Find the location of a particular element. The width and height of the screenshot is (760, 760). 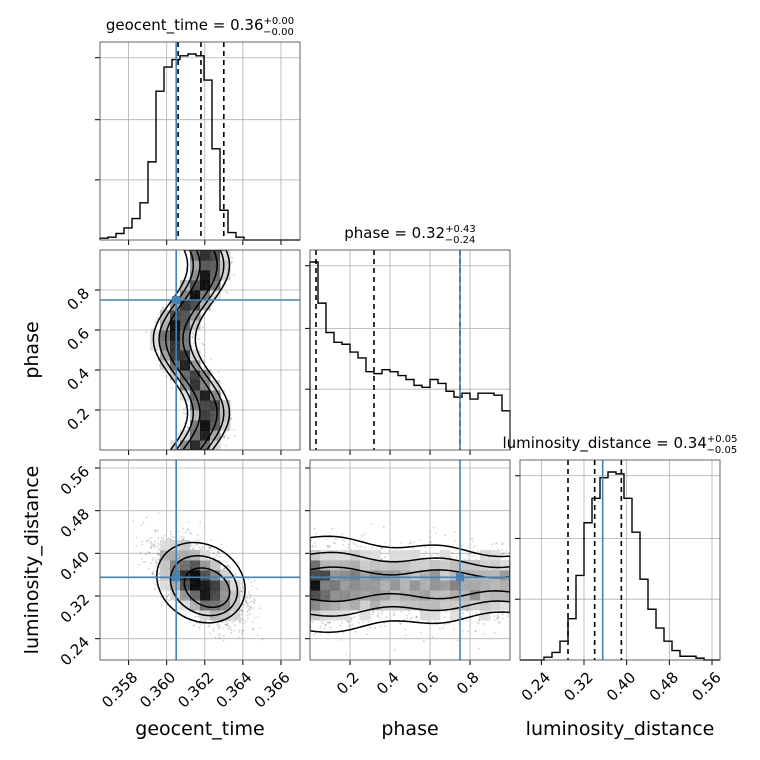

contour-inner is located at coordinates (191, 350).